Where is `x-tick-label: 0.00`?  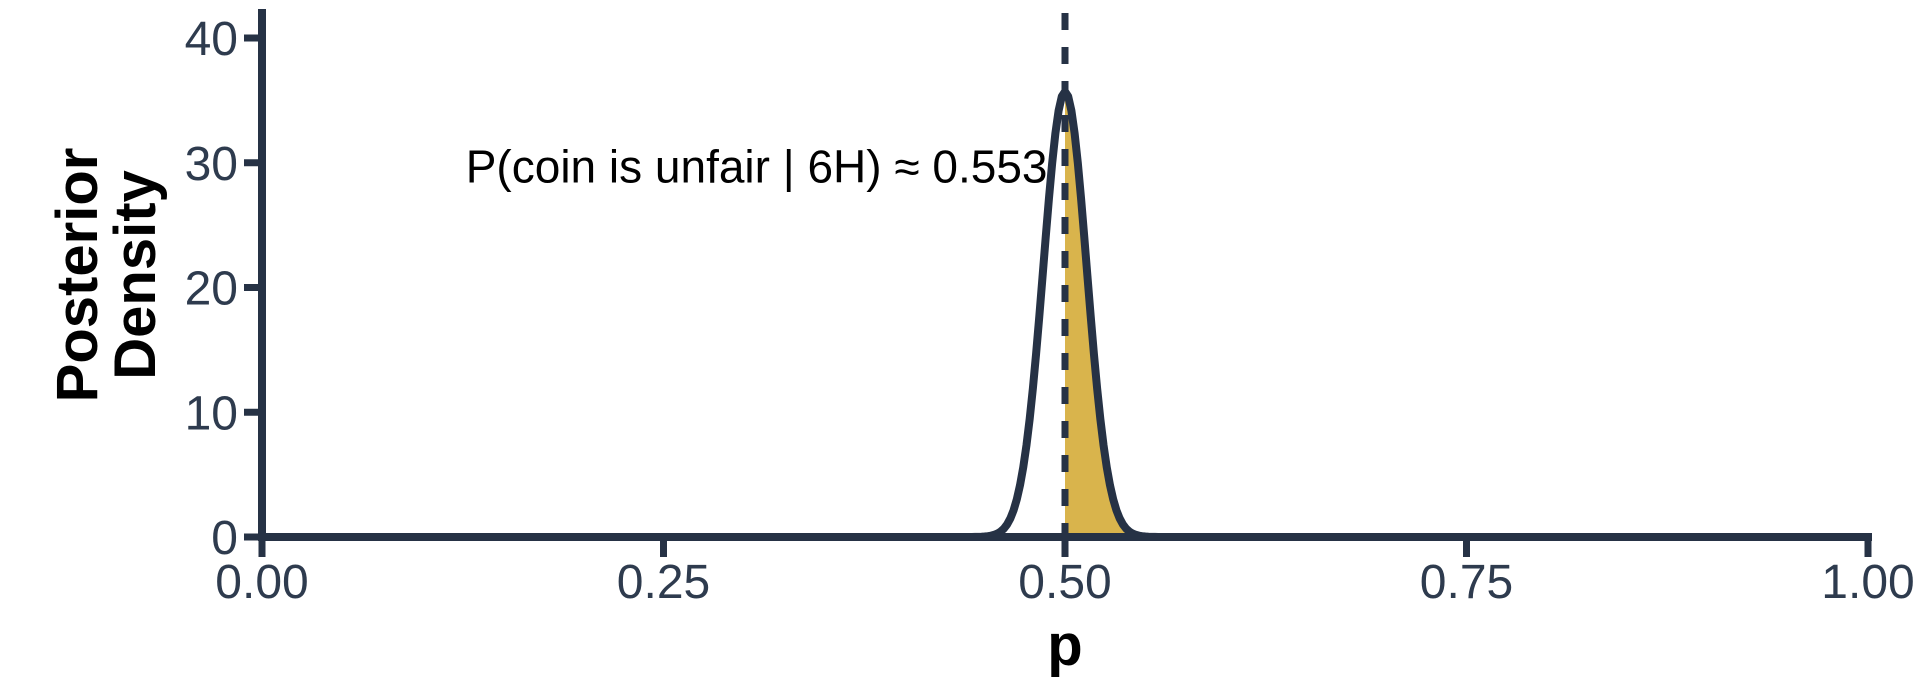 x-tick-label: 0.00 is located at coordinates (261, 582).